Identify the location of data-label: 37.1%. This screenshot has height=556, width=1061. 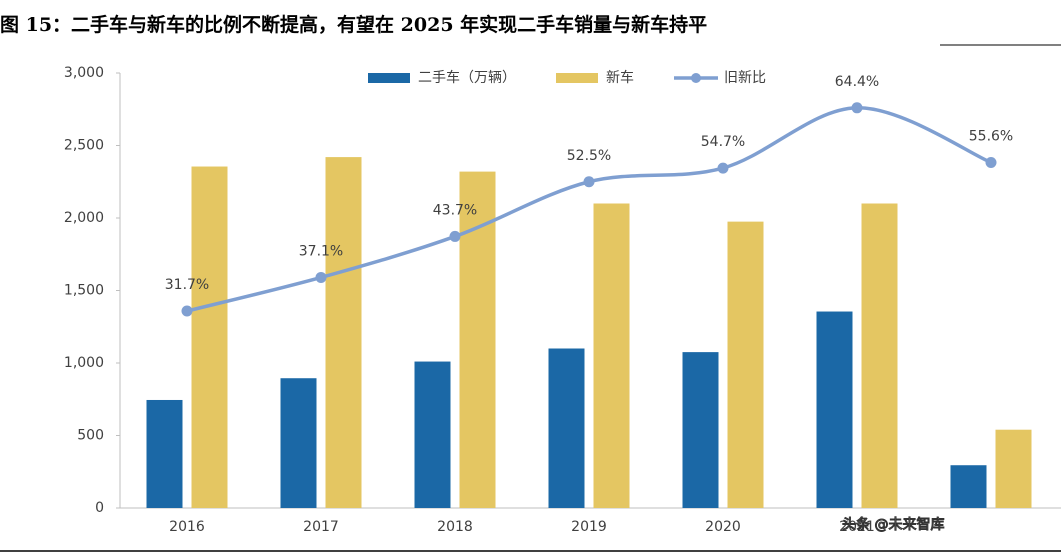
(321, 251).